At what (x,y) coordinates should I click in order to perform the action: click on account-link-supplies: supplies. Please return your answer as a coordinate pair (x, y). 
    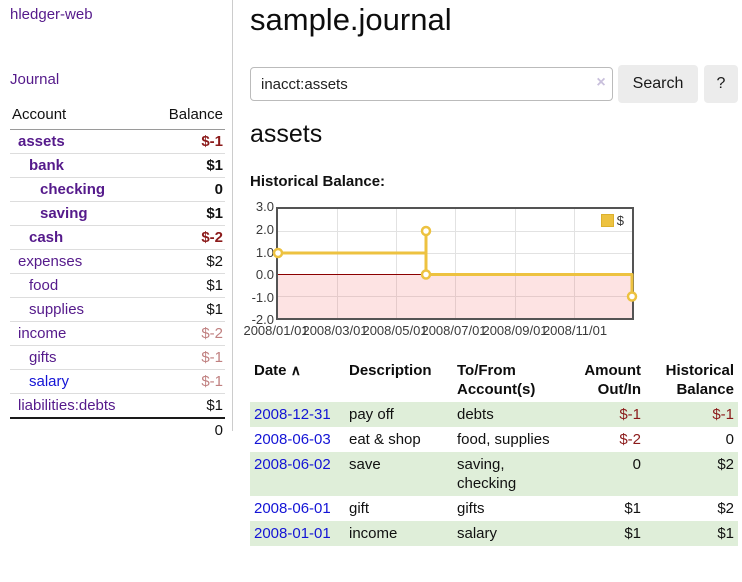
    Looking at the image, I should click on (57, 309).